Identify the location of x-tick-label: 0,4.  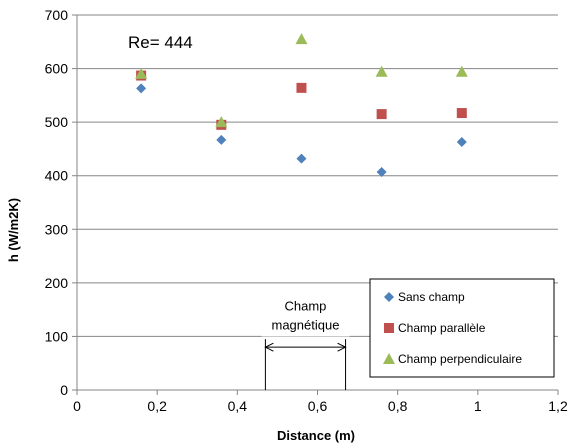
(238, 406).